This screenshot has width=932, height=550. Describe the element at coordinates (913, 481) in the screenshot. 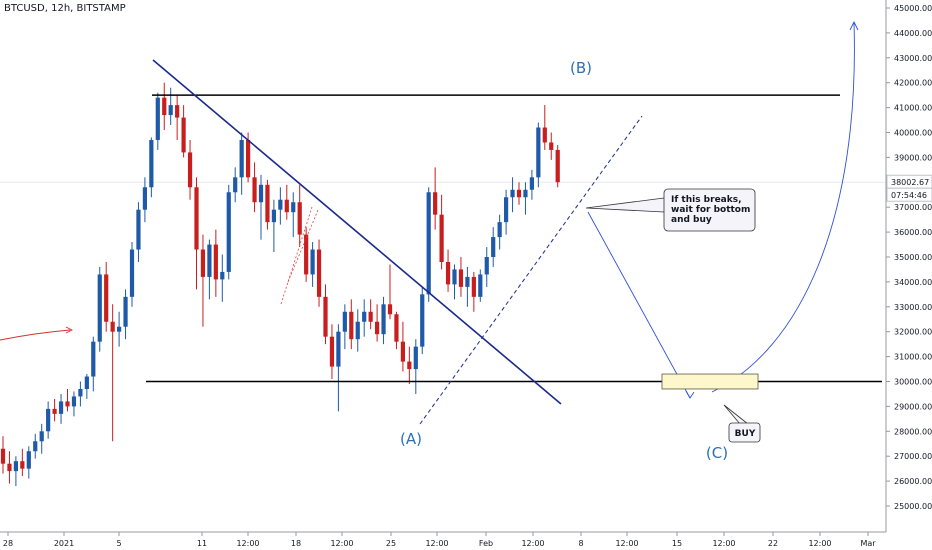

I see `y-tick-label: 26000.00` at that location.